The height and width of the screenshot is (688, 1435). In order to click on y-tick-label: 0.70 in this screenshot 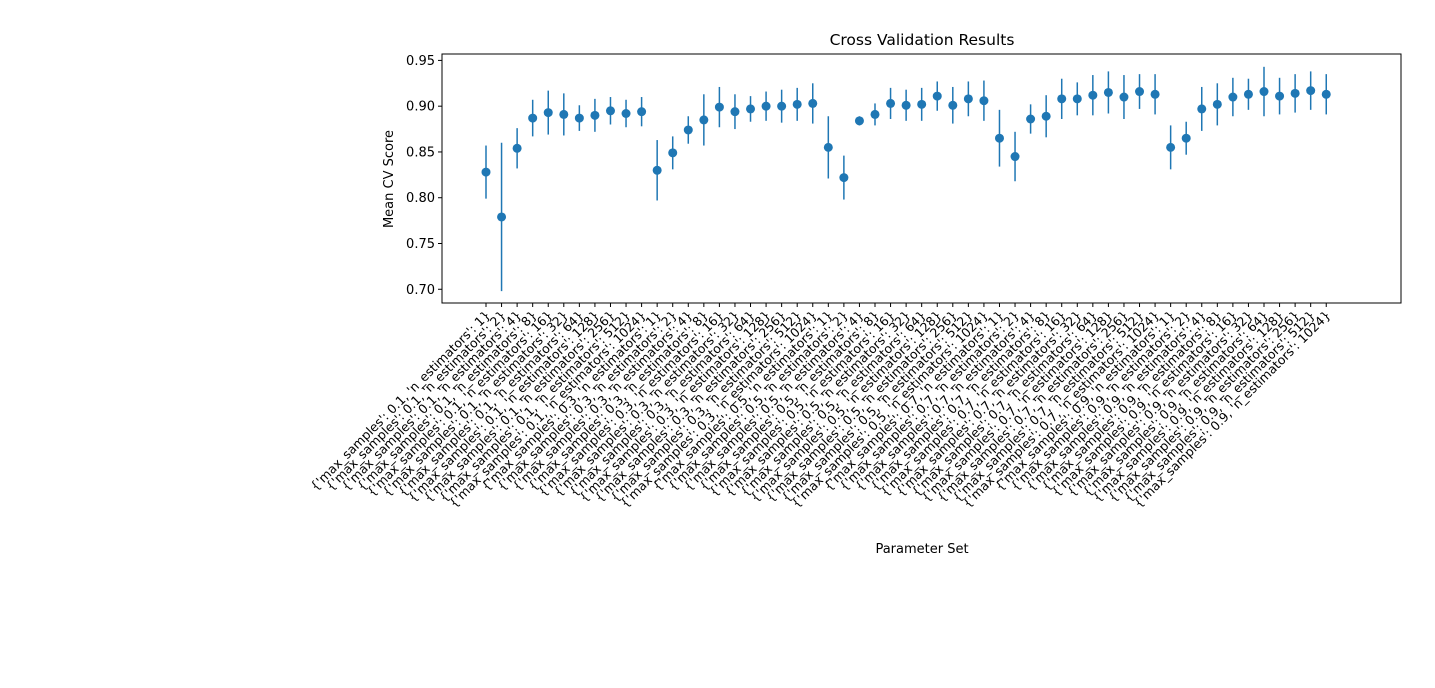, I will do `click(420, 290)`.